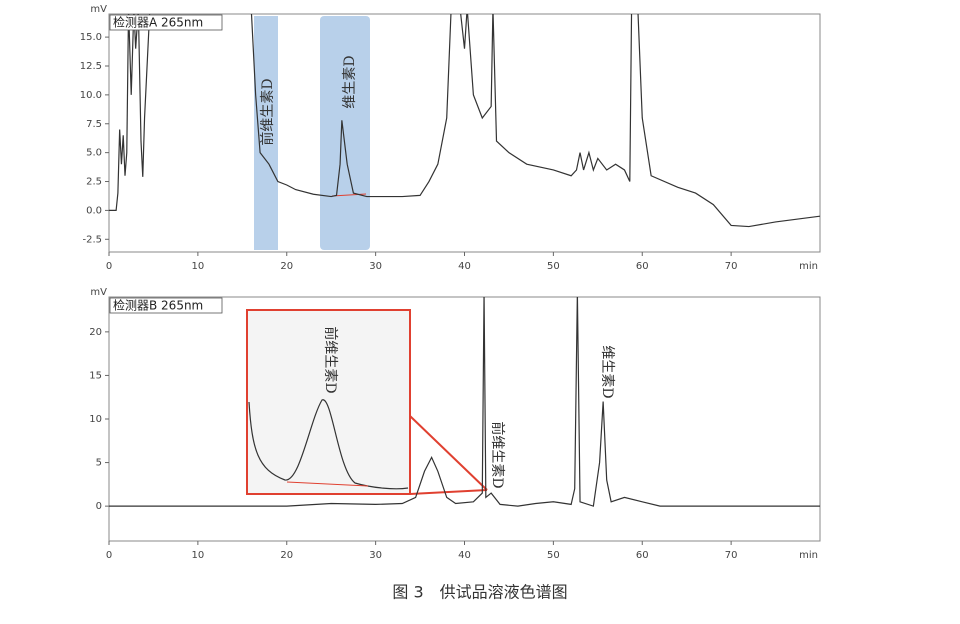  I want to click on y-tick-label: 5, so click(99, 463).